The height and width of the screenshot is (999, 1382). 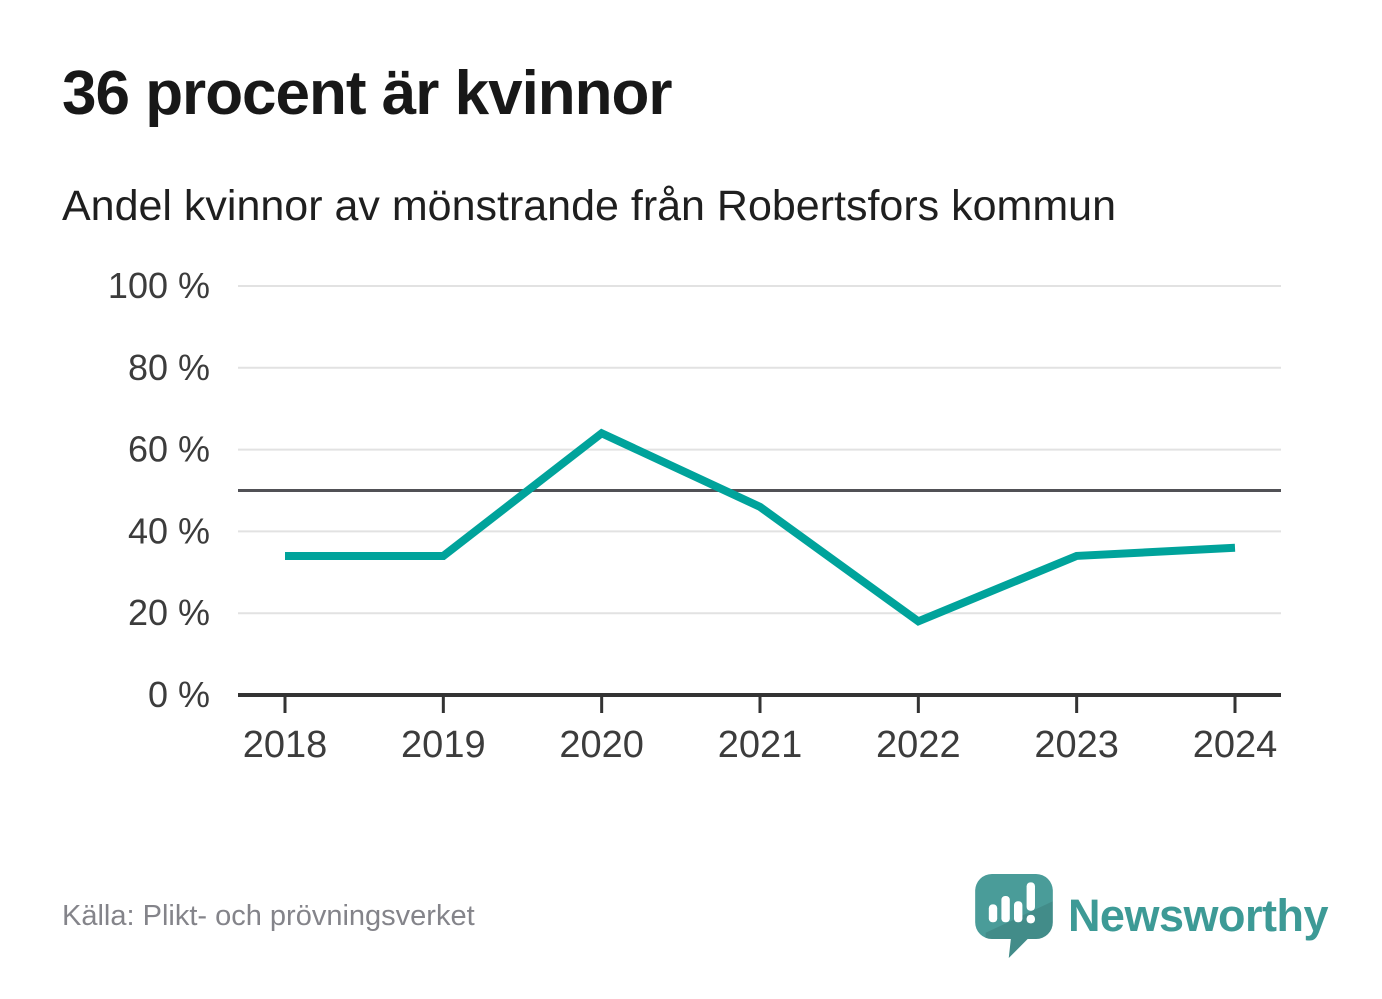 What do you see at coordinates (601, 745) in the screenshot?
I see `x-axis-tick-label: 2020` at bounding box center [601, 745].